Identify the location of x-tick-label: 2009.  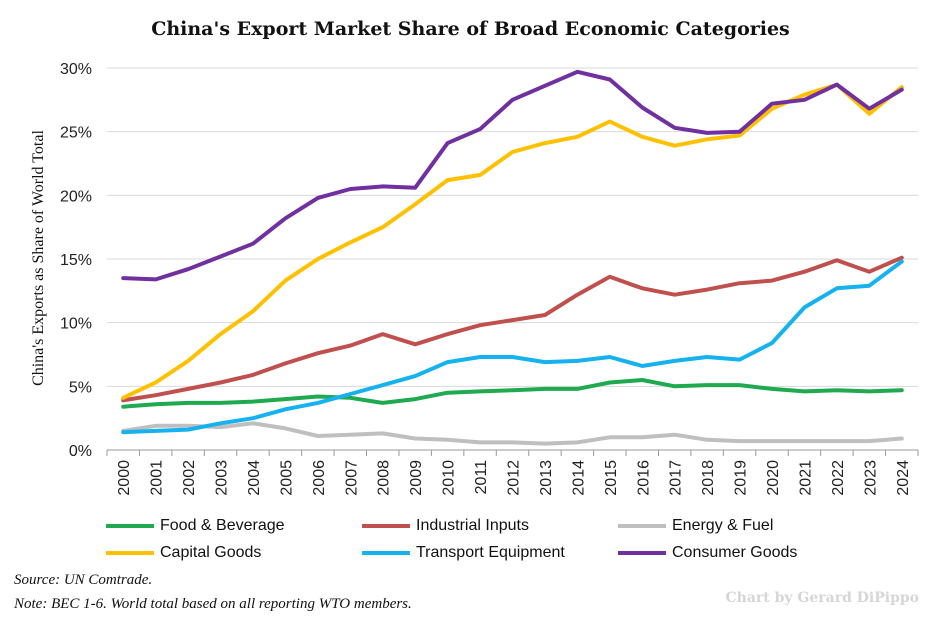
(416, 478).